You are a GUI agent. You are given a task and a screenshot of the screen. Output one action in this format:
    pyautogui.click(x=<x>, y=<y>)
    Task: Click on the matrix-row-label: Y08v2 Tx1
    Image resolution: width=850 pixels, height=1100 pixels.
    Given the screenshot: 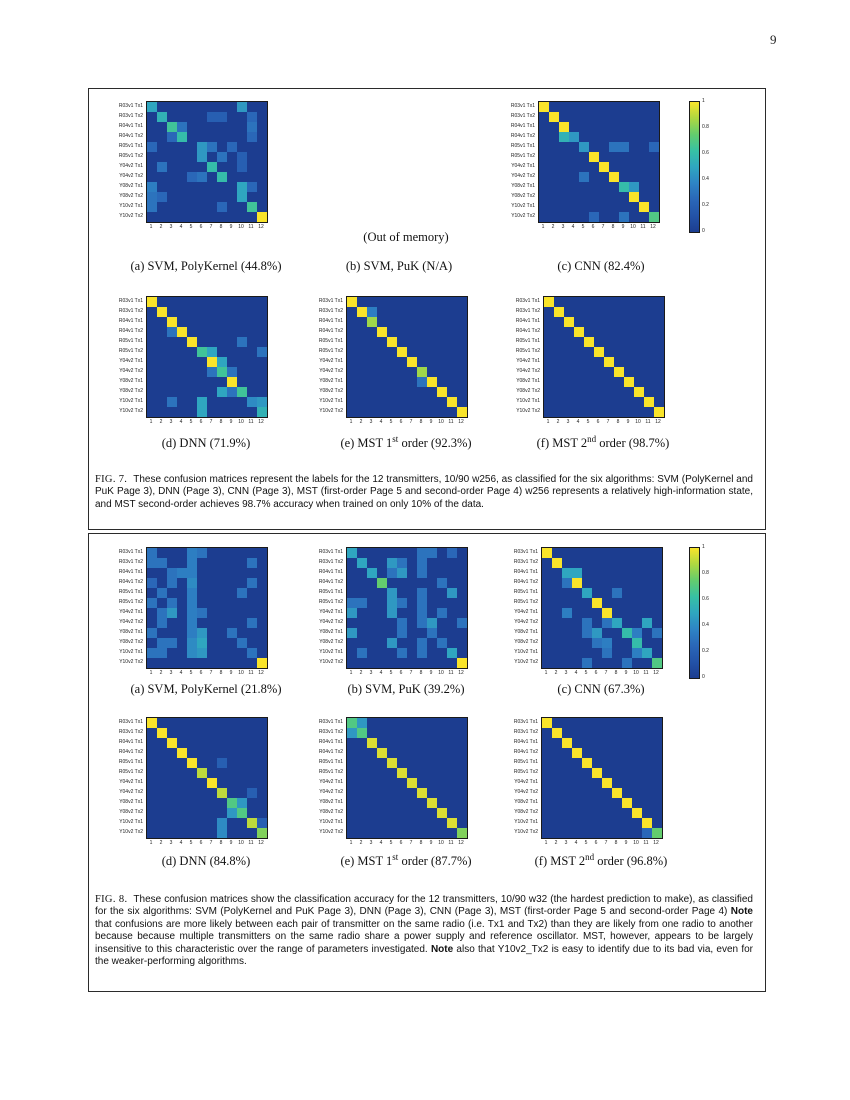 What is the action you would take?
    pyautogui.click(x=528, y=381)
    